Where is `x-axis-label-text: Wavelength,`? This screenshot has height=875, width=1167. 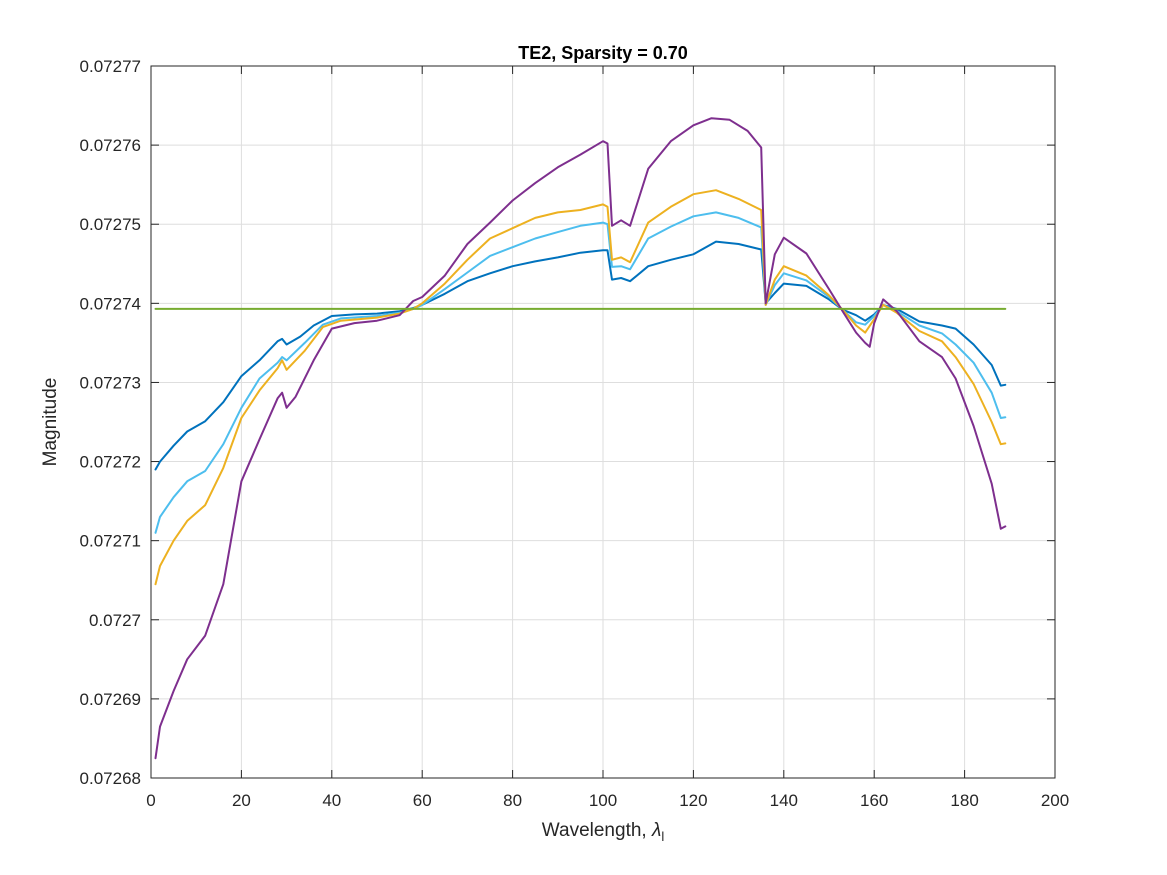
x-axis-label-text: Wavelength, is located at coordinates (597, 830).